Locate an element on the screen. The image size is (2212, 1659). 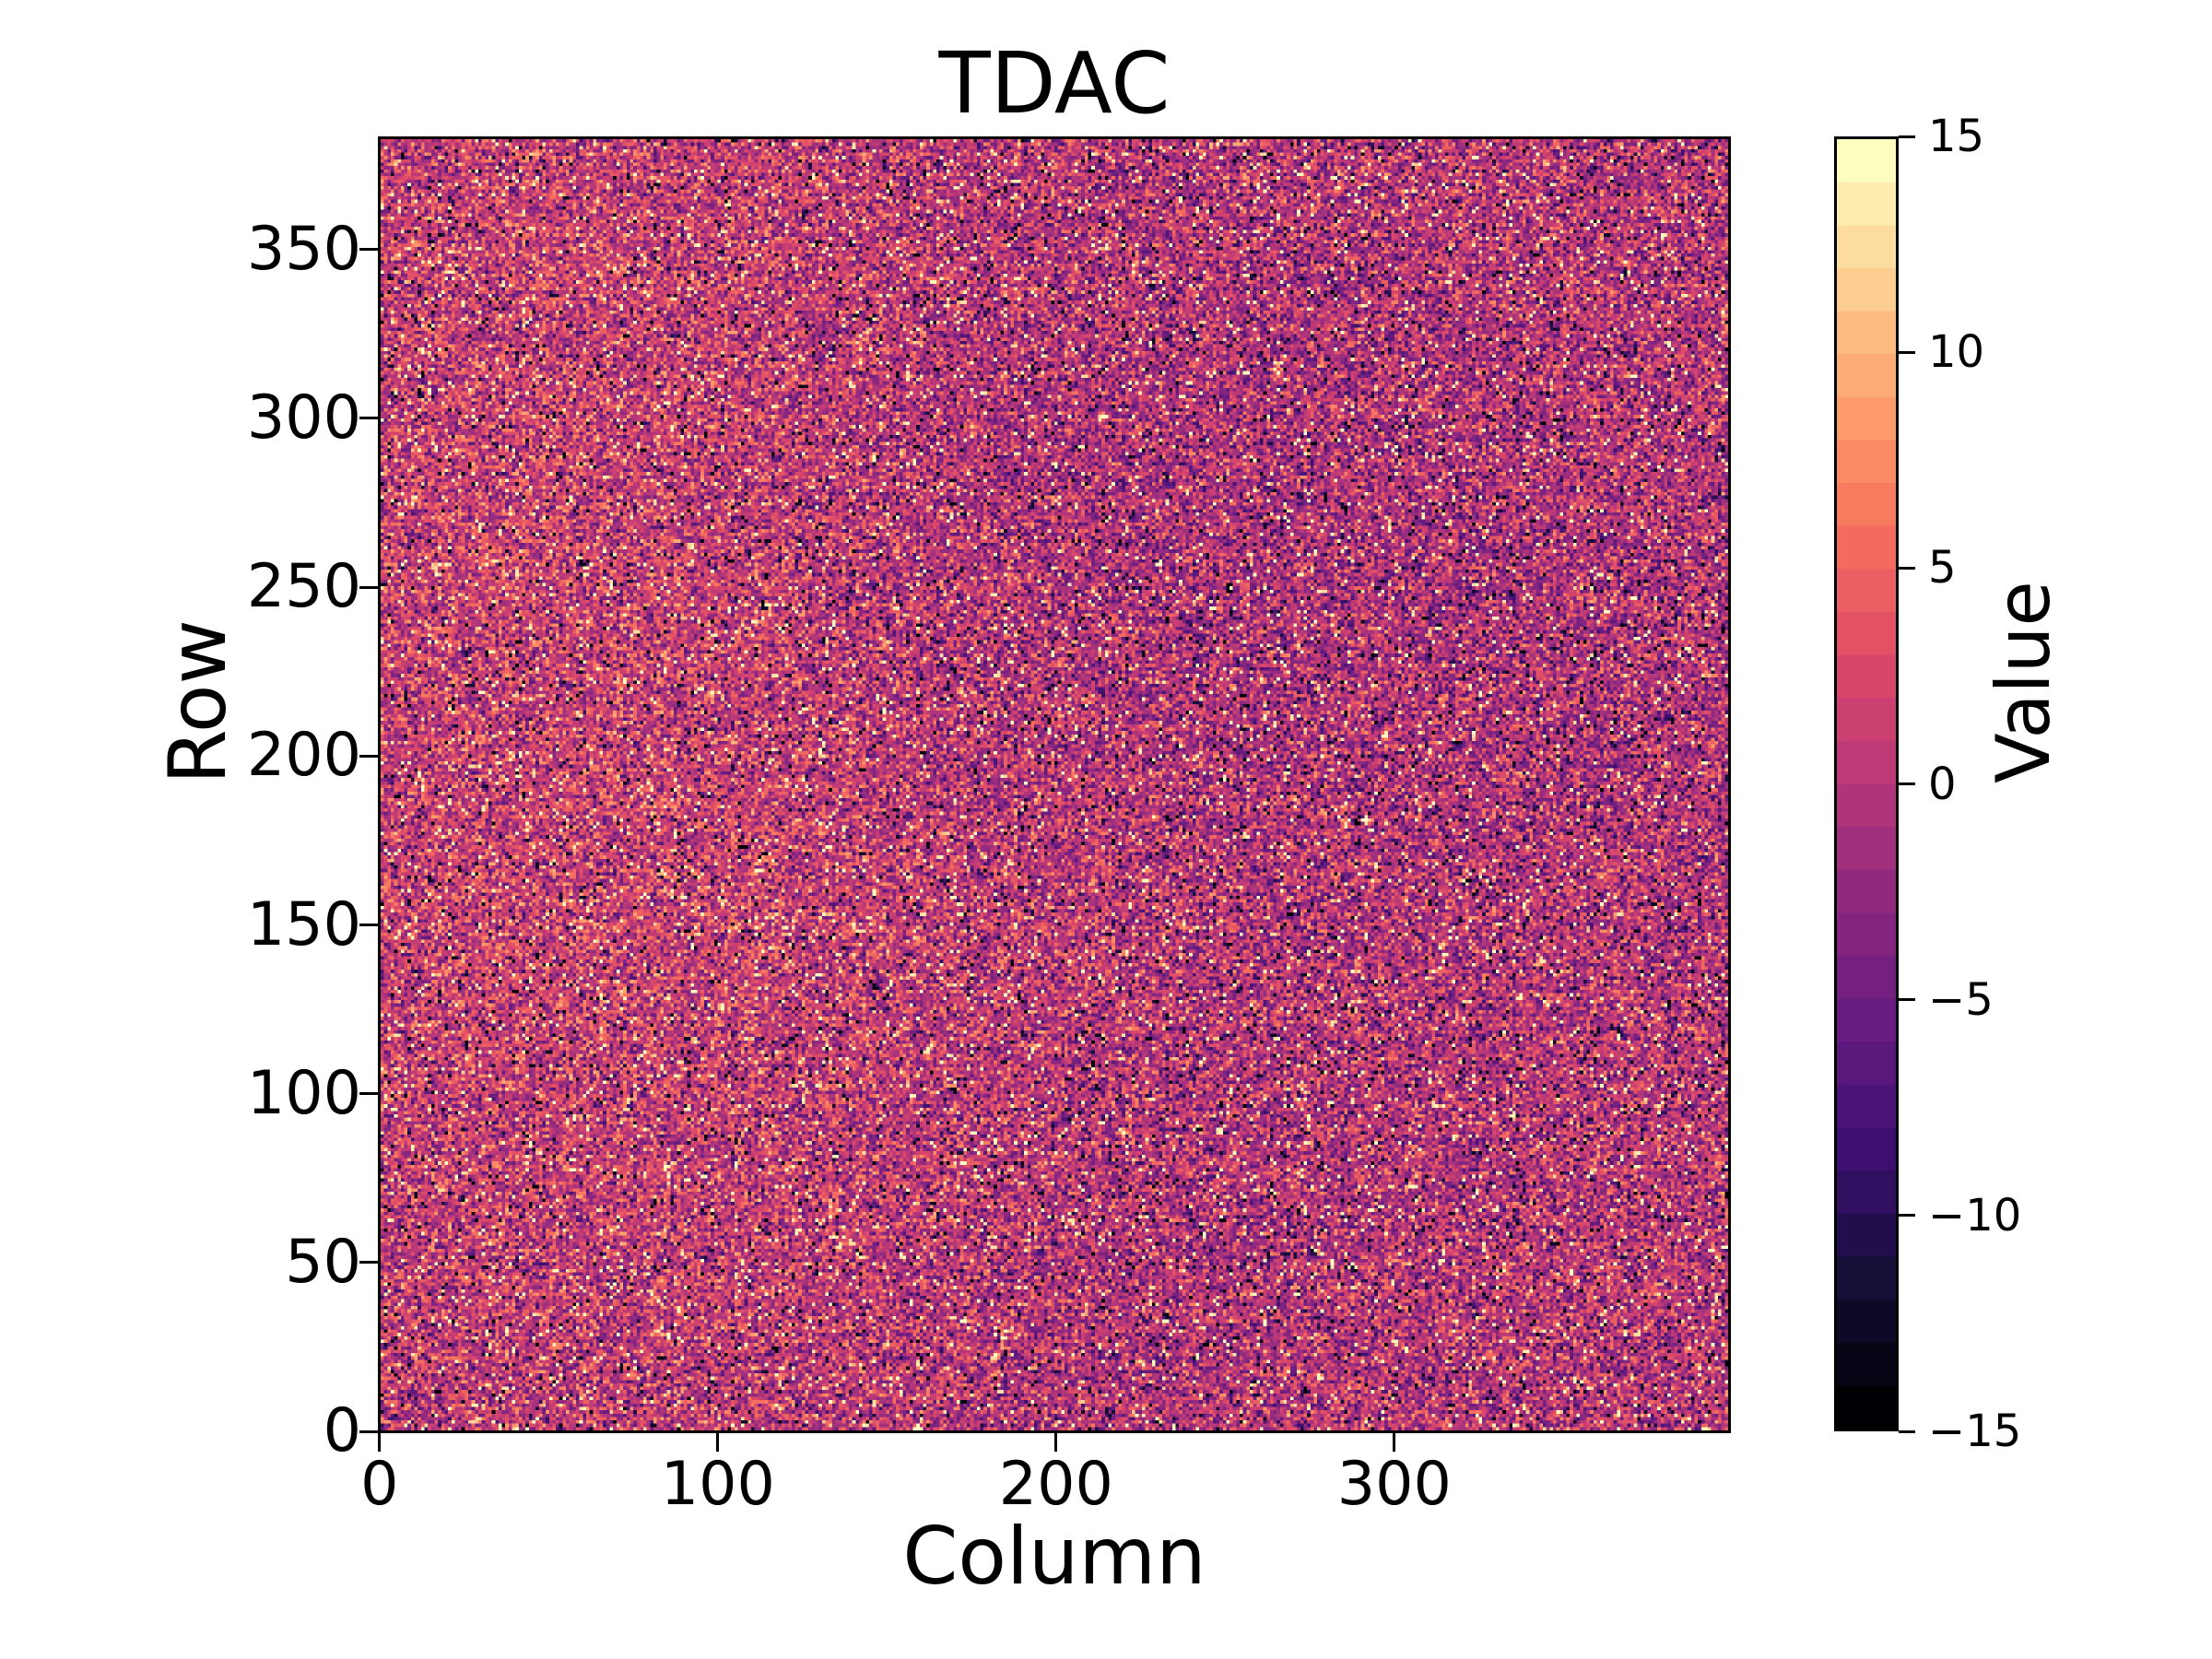
colorbar-tick-label: 10 is located at coordinates (1956, 352).